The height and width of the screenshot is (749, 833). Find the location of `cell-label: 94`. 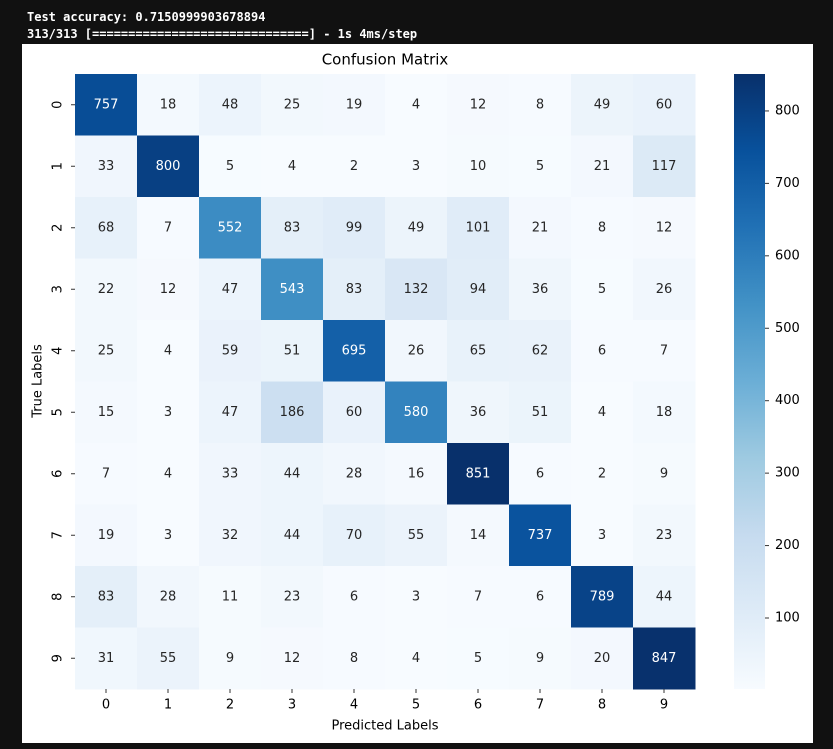

cell-label: 94 is located at coordinates (478, 289).